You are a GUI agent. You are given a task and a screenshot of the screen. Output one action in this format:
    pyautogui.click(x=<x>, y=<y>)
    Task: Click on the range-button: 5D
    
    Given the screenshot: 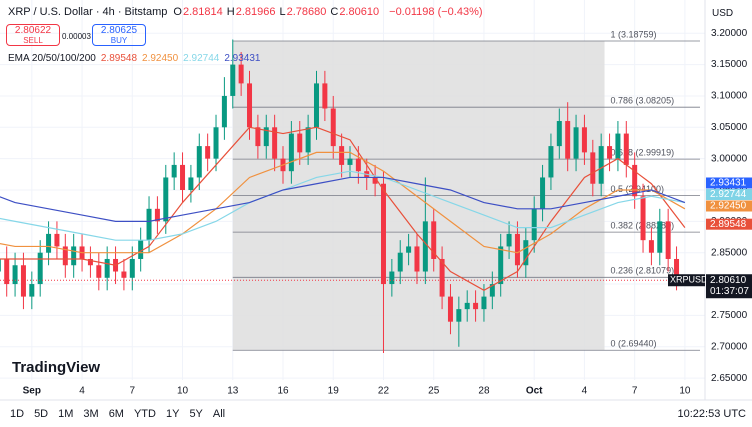 What is the action you would take?
    pyautogui.click(x=41, y=414)
    